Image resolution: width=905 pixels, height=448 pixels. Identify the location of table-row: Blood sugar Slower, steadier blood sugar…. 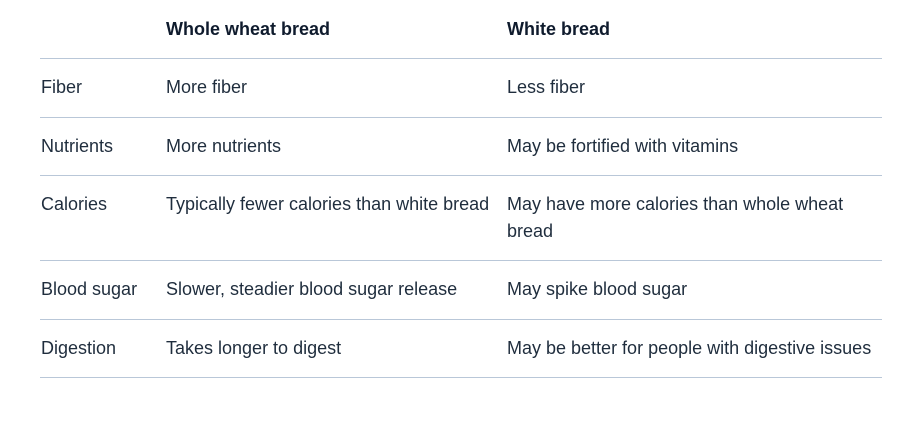
(461, 290).